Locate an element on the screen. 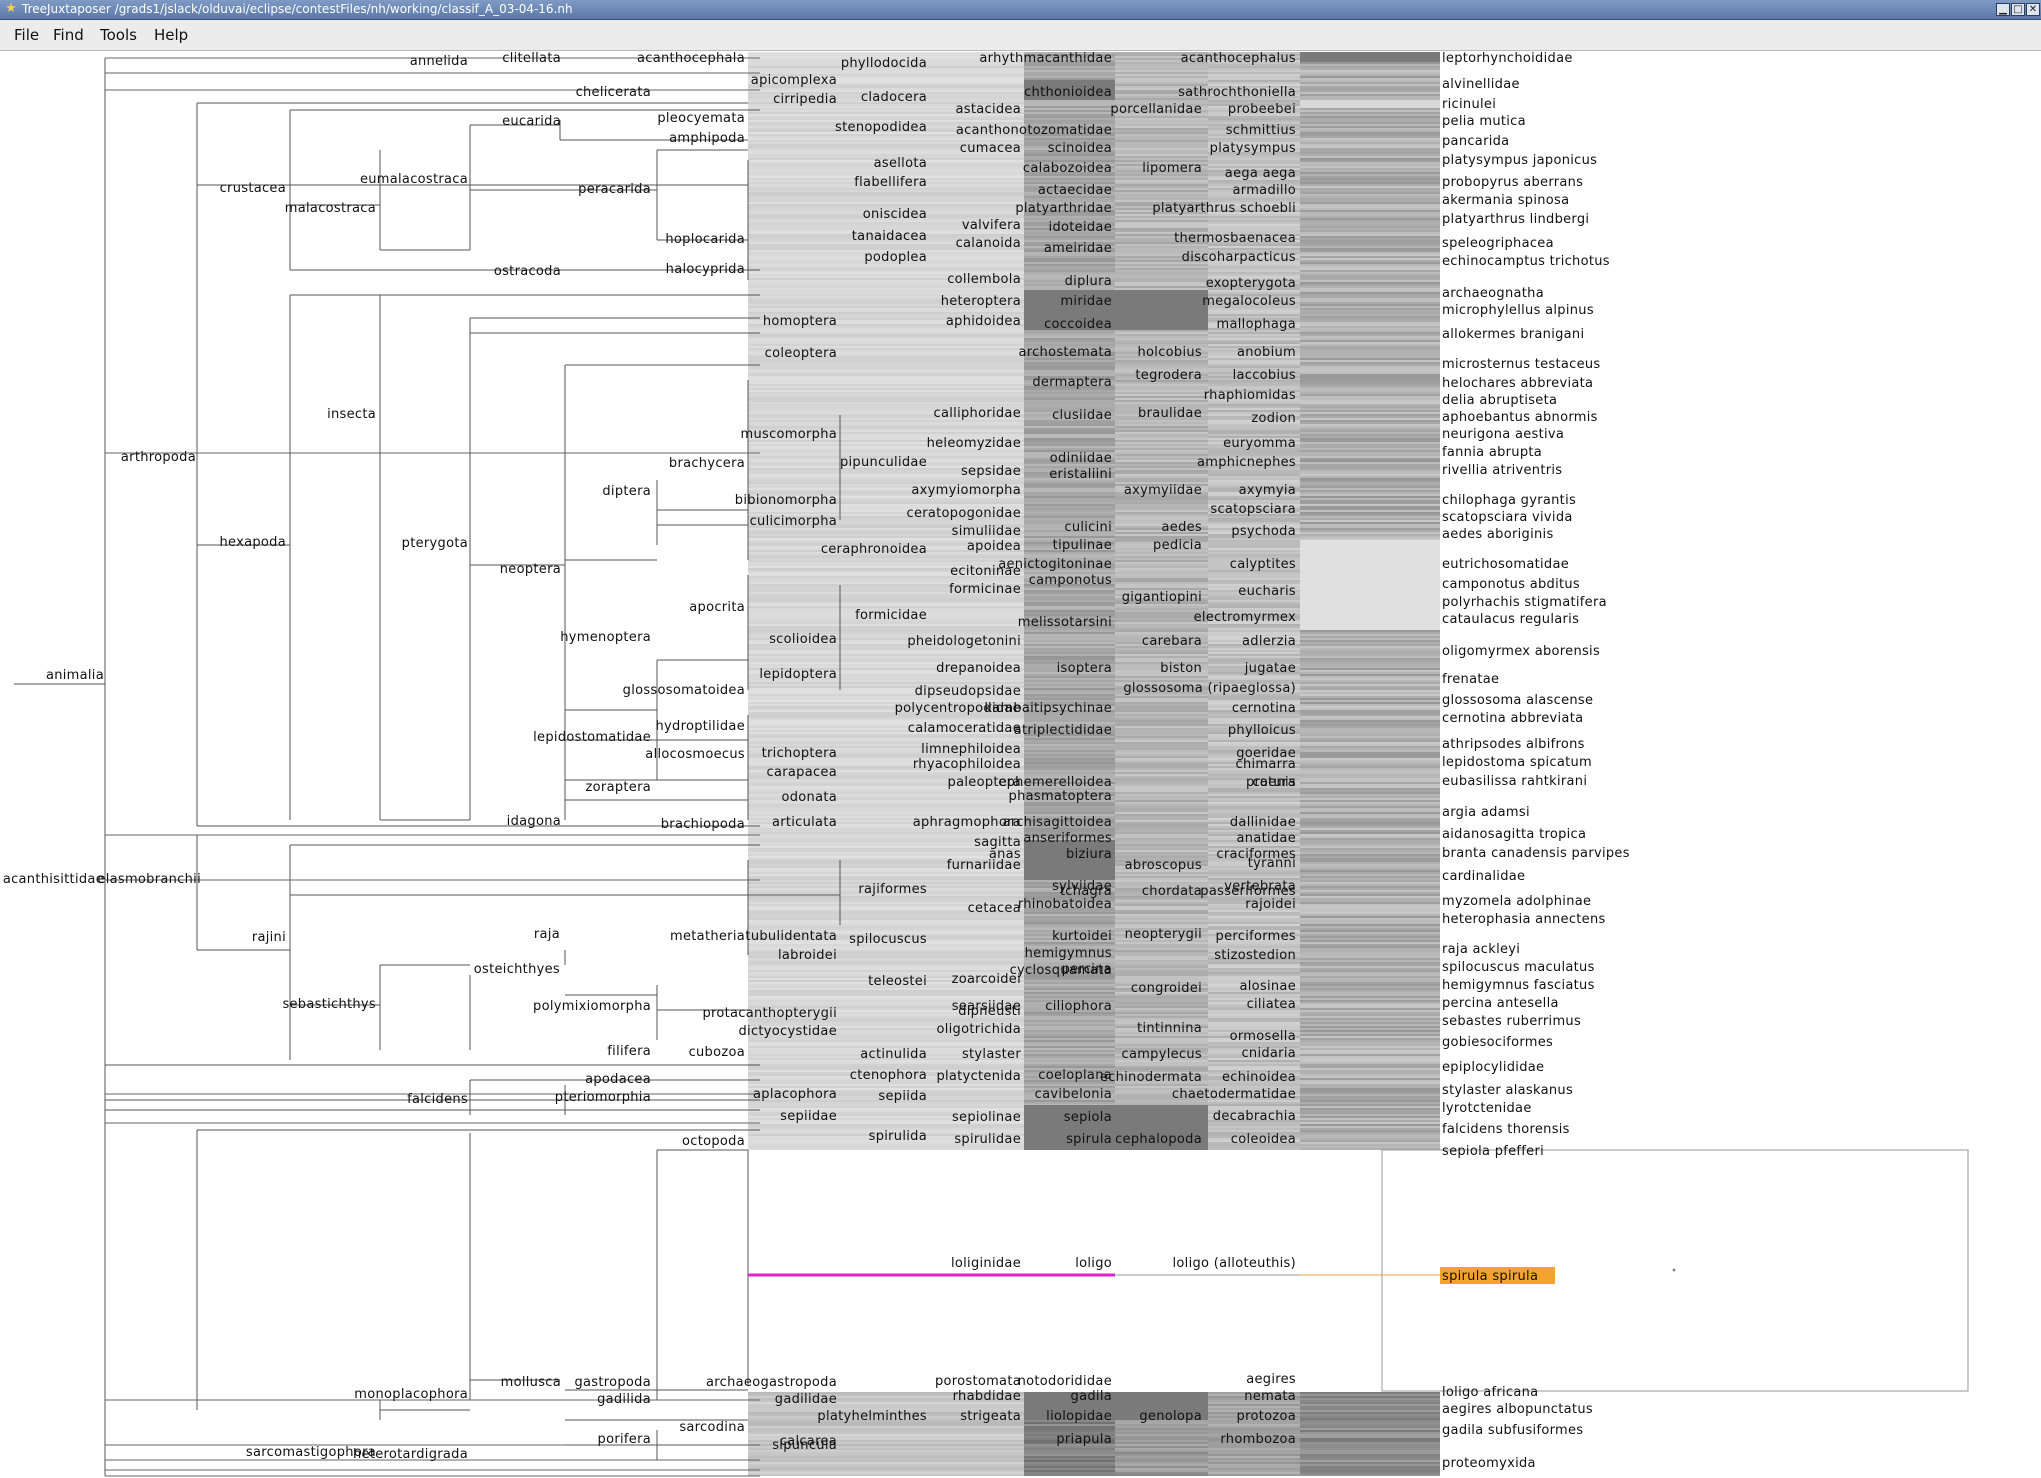 This screenshot has width=2041, height=1478. internal-node-label: archisagittoidea is located at coordinates (1057, 822).